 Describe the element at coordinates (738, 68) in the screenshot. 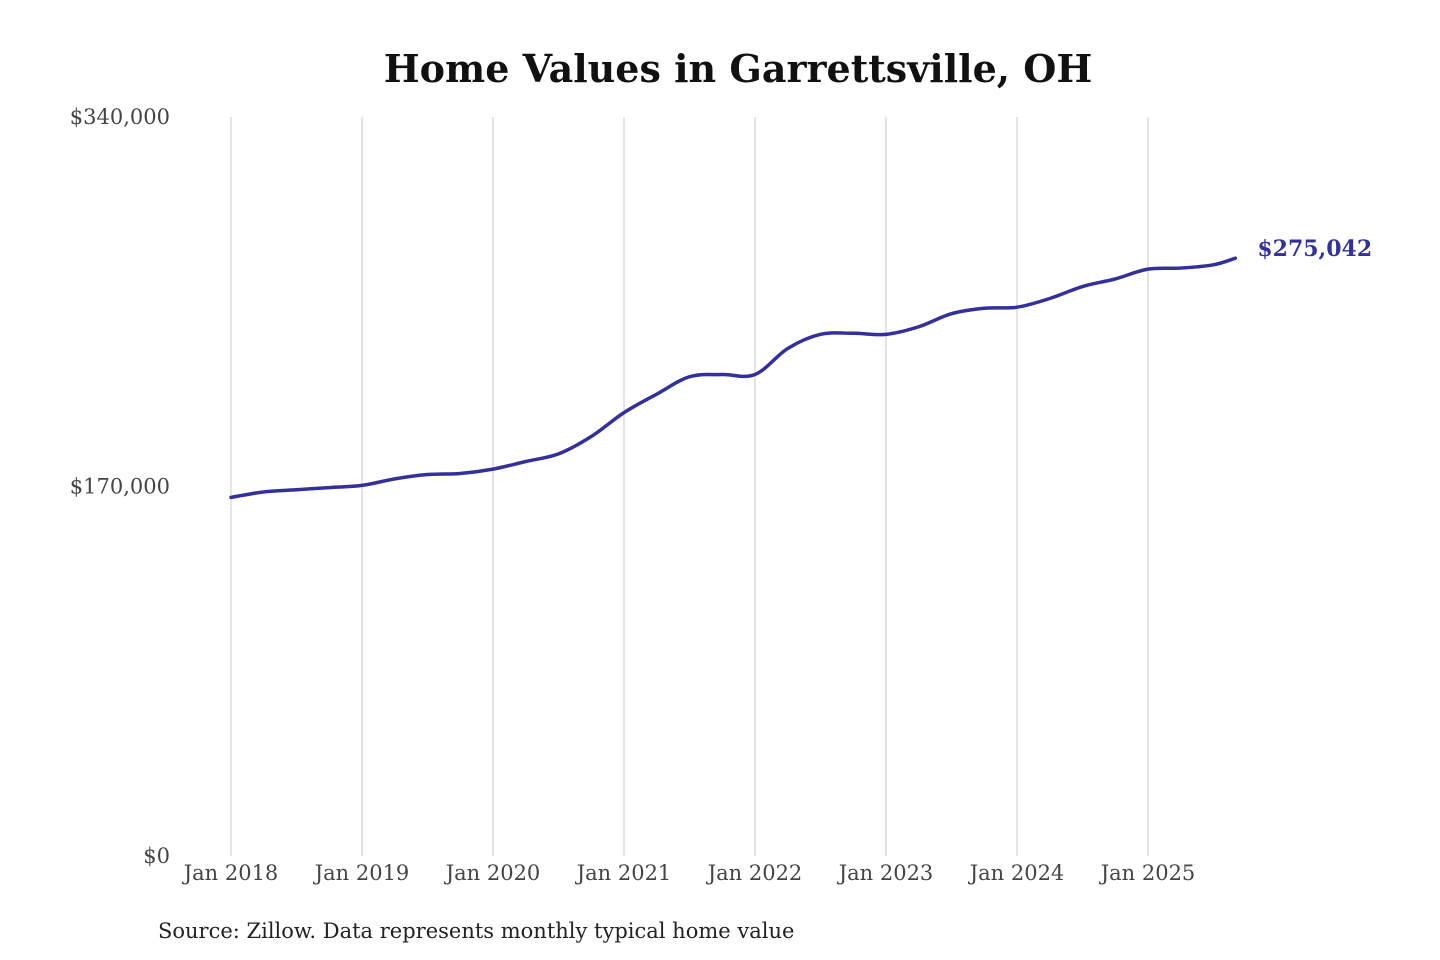

I see `chart-title: Home Values in Garrettsville, OH` at that location.